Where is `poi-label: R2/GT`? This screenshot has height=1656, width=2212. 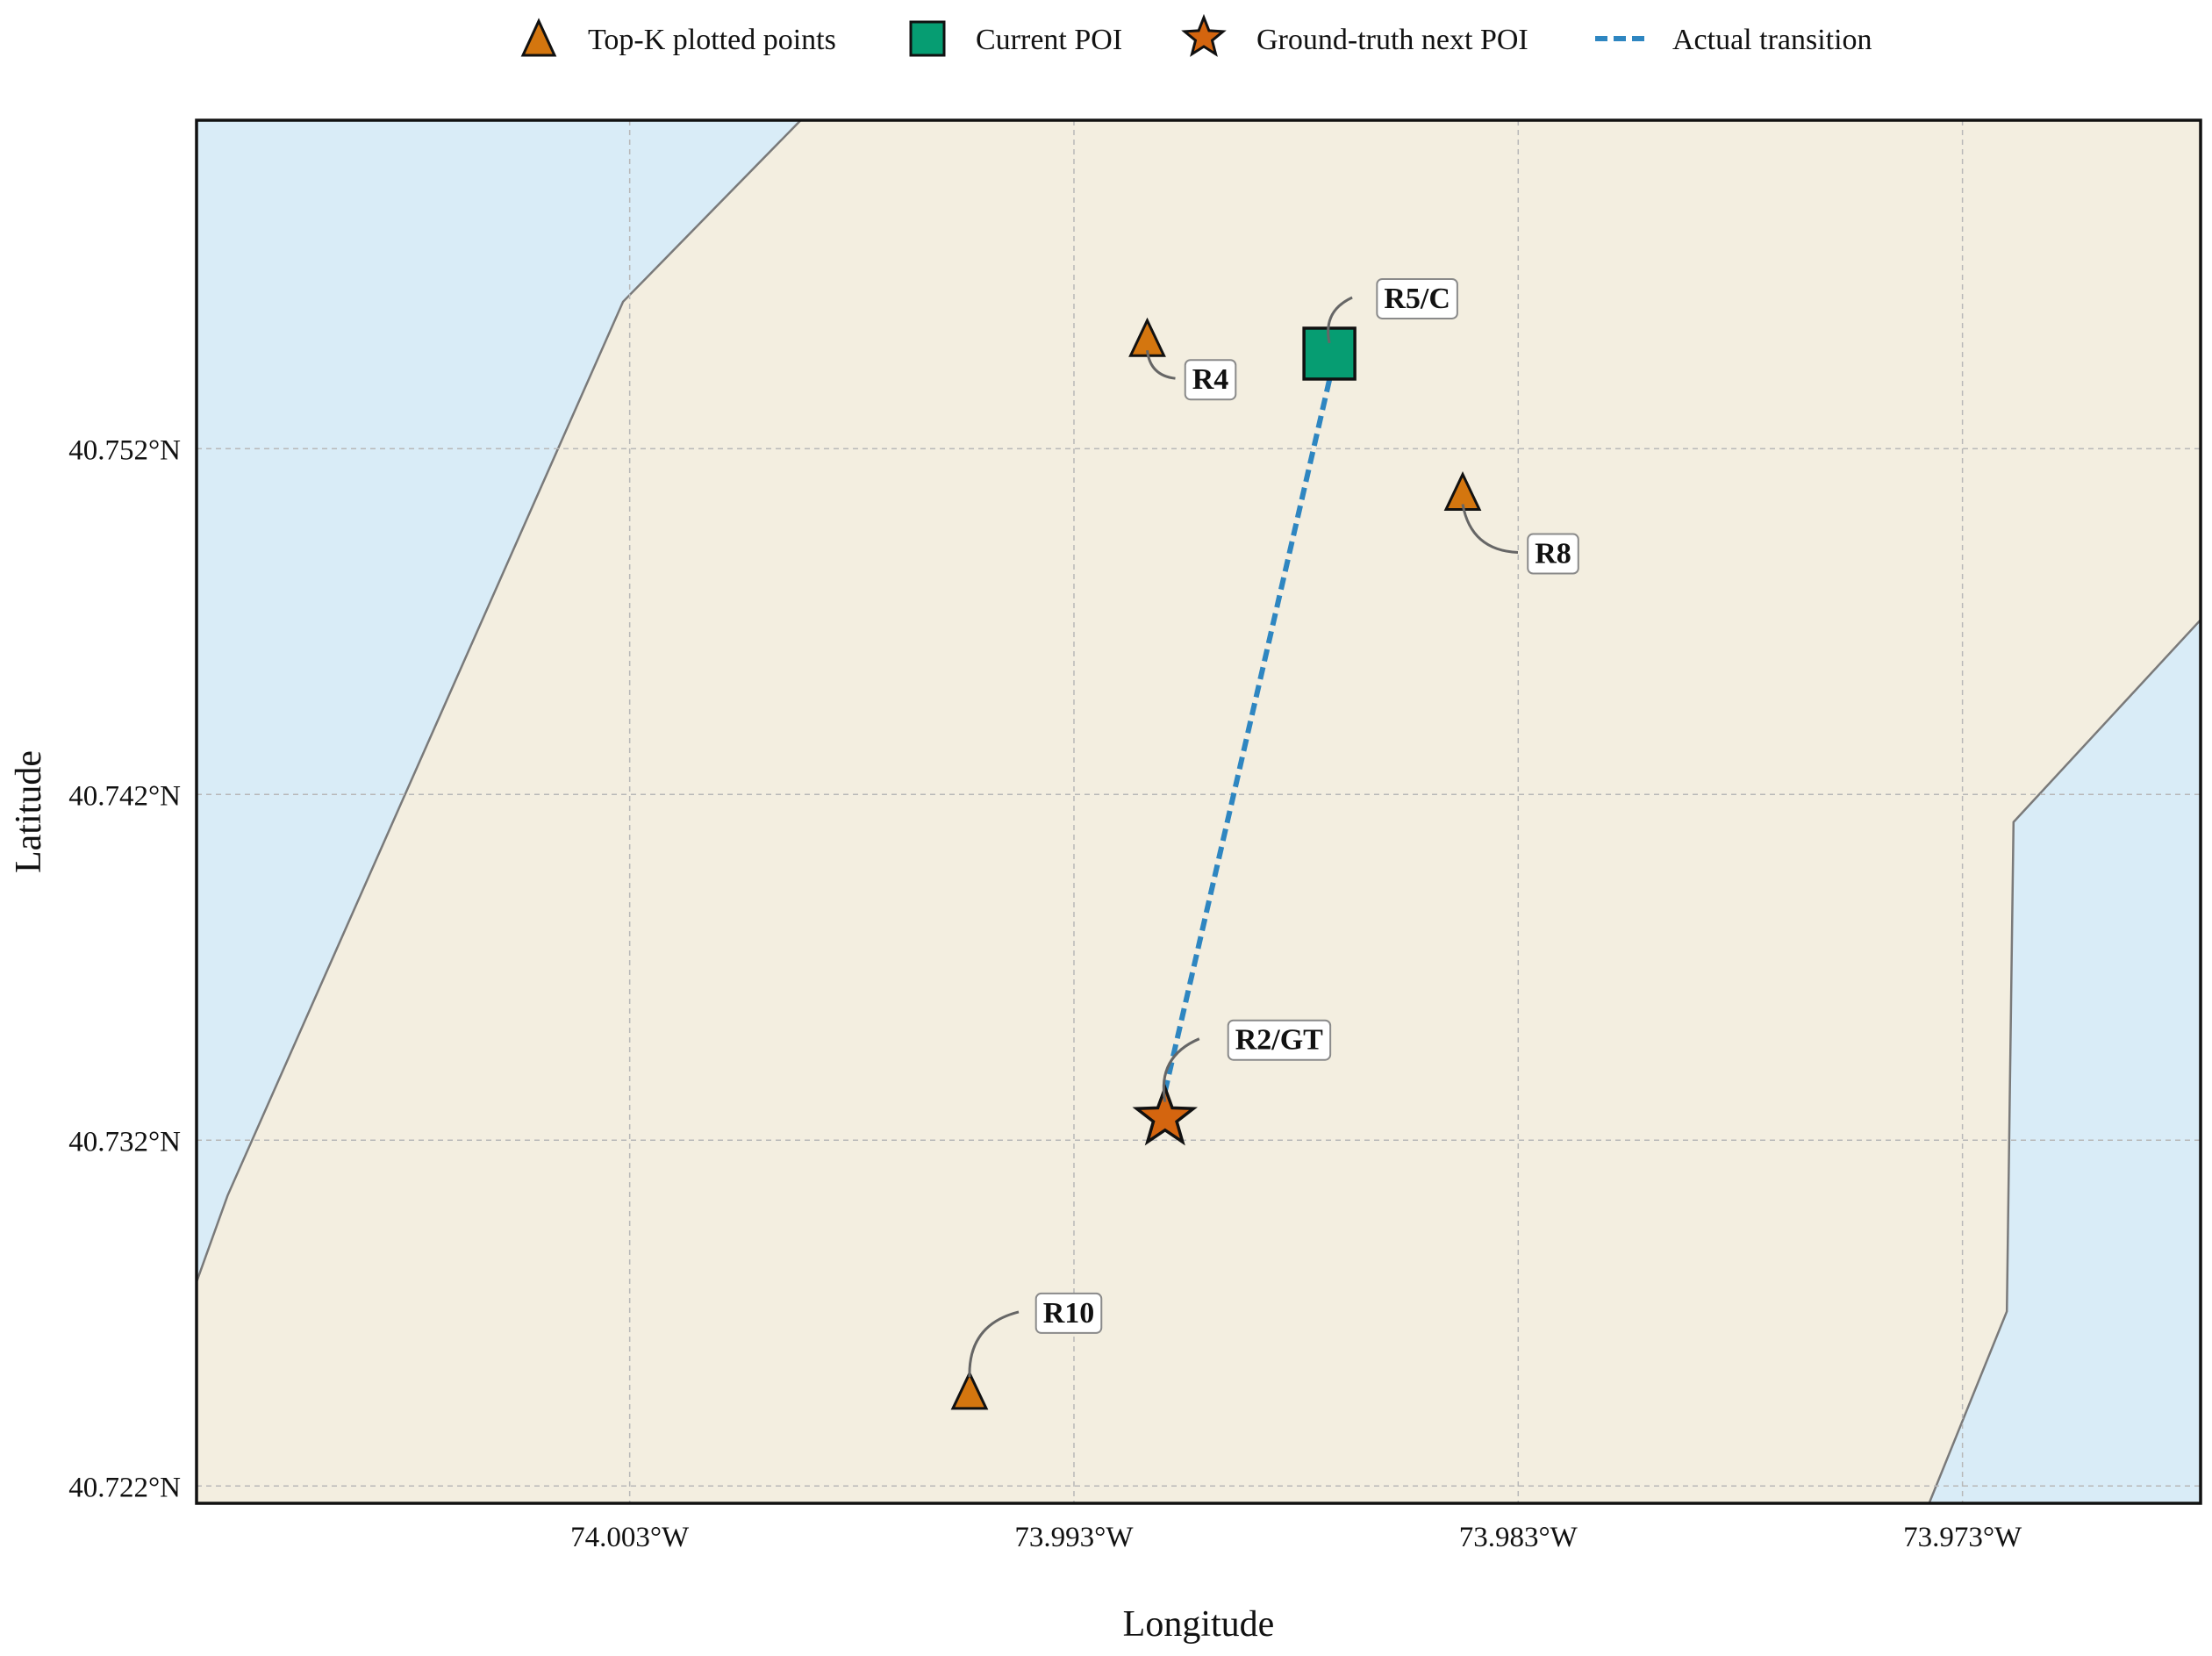 poi-label: R2/GT is located at coordinates (1279, 1040).